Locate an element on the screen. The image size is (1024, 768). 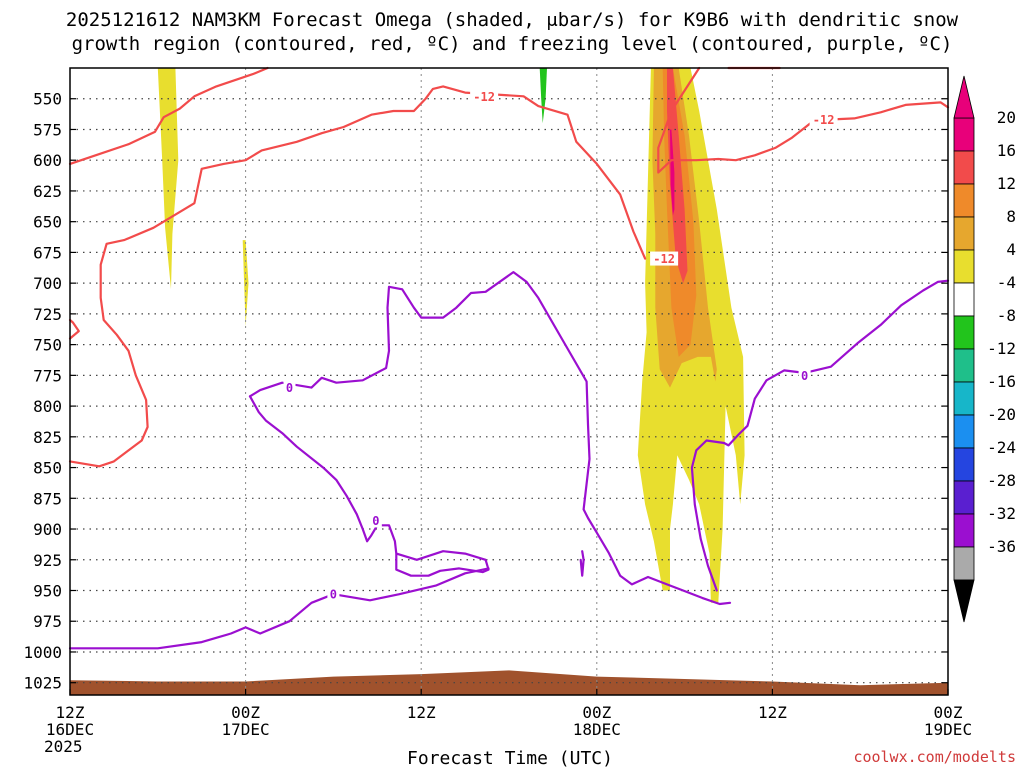
y-tick-label-550: 550 is located at coordinates (47, 99).